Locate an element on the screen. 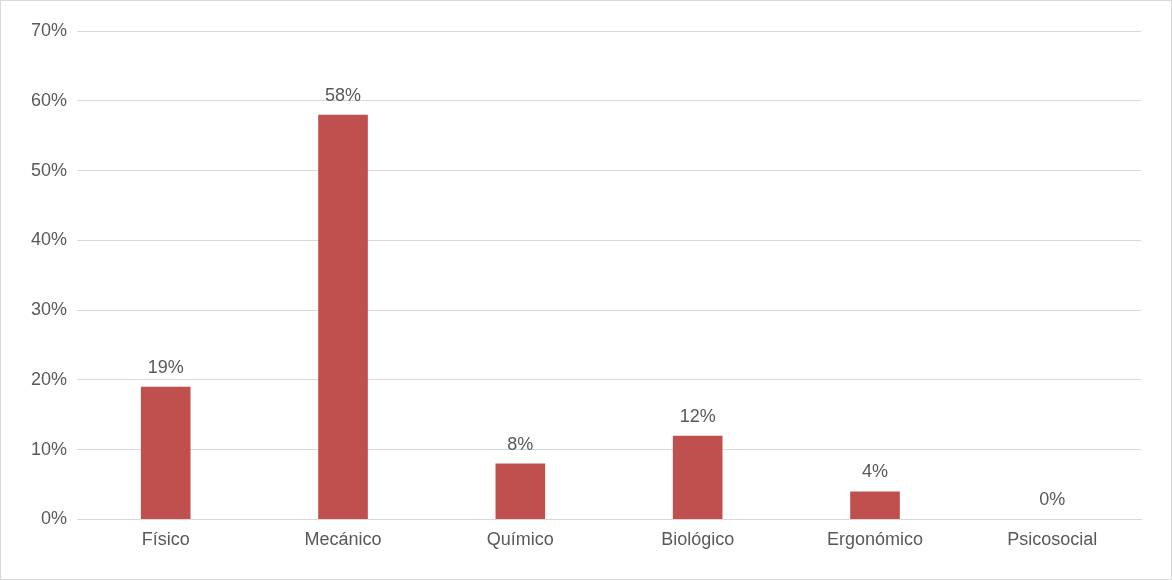  x-tick-label: Mecánico is located at coordinates (343, 539).